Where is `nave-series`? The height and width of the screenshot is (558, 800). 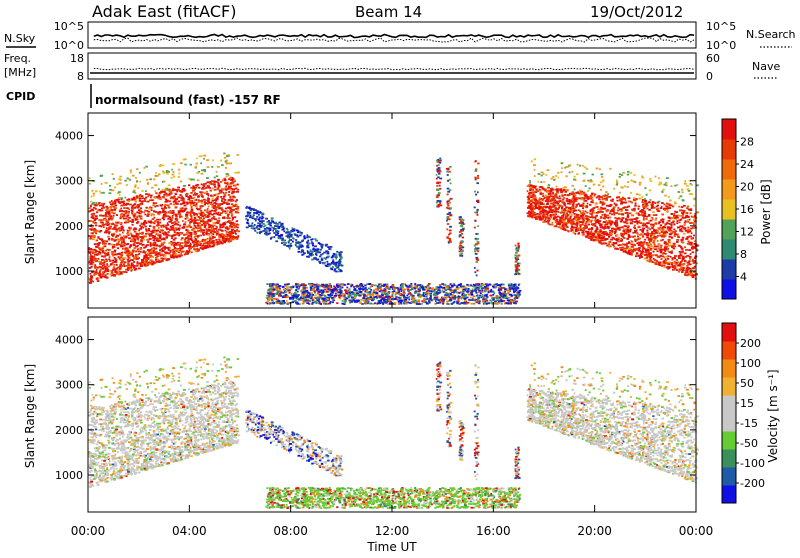
nave-series is located at coordinates (394, 68).